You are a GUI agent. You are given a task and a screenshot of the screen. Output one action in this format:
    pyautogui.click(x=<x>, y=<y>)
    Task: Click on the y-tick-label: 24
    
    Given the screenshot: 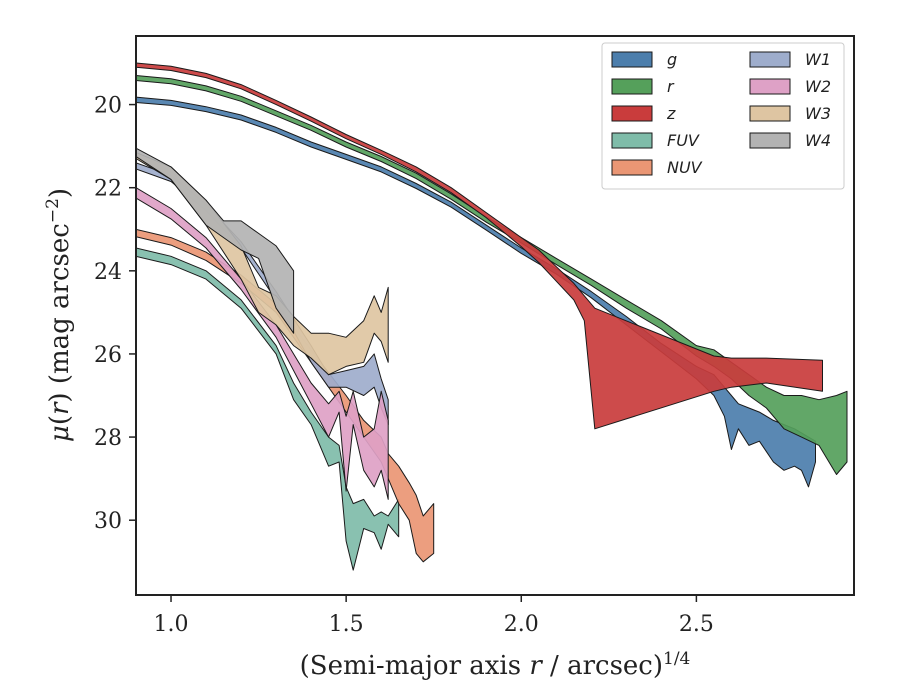 What is the action you would take?
    pyautogui.click(x=108, y=272)
    